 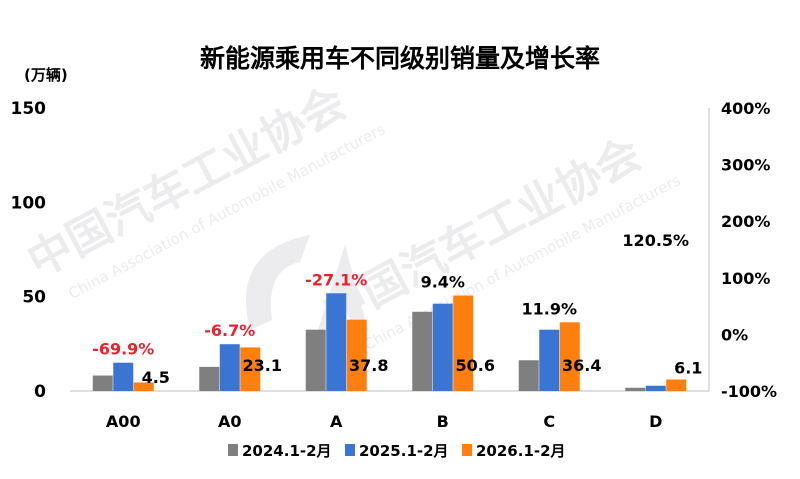 I want to click on legend-label: 2024.1-2月, so click(x=287, y=451).